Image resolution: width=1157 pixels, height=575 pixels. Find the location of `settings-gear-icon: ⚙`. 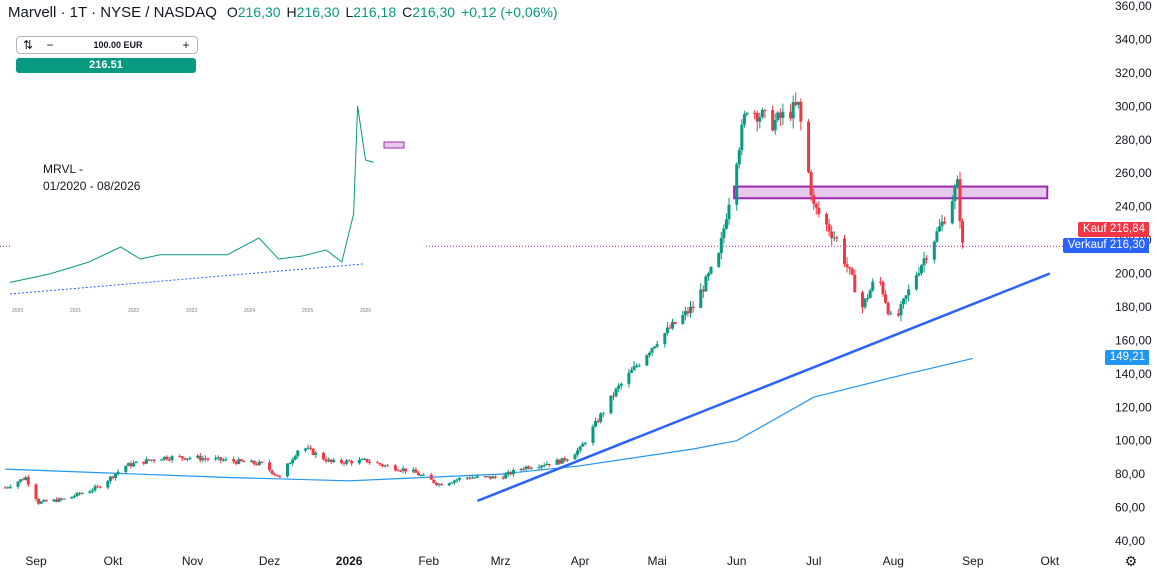

settings-gear-icon: ⚙ is located at coordinates (1131, 561).